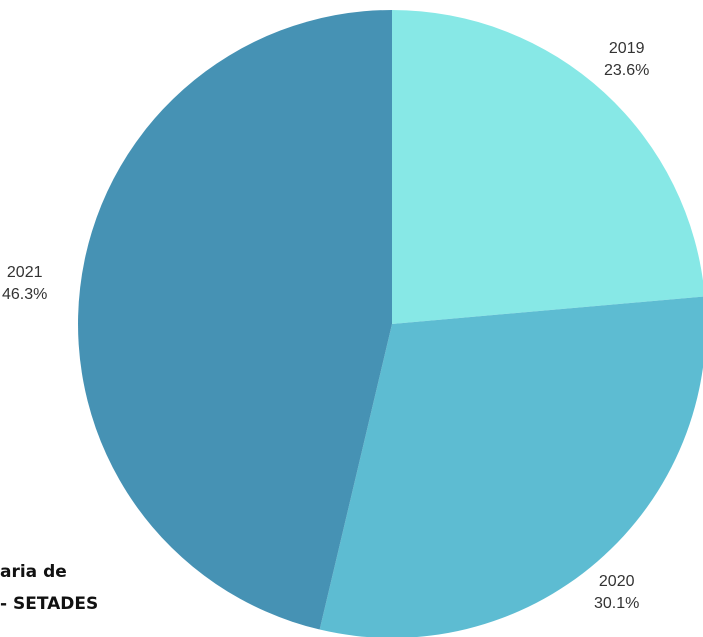 Image resolution: width=703 pixels, height=637 pixels. What do you see at coordinates (626, 49) in the screenshot?
I see `slice-label-2019-category: 2019` at bounding box center [626, 49].